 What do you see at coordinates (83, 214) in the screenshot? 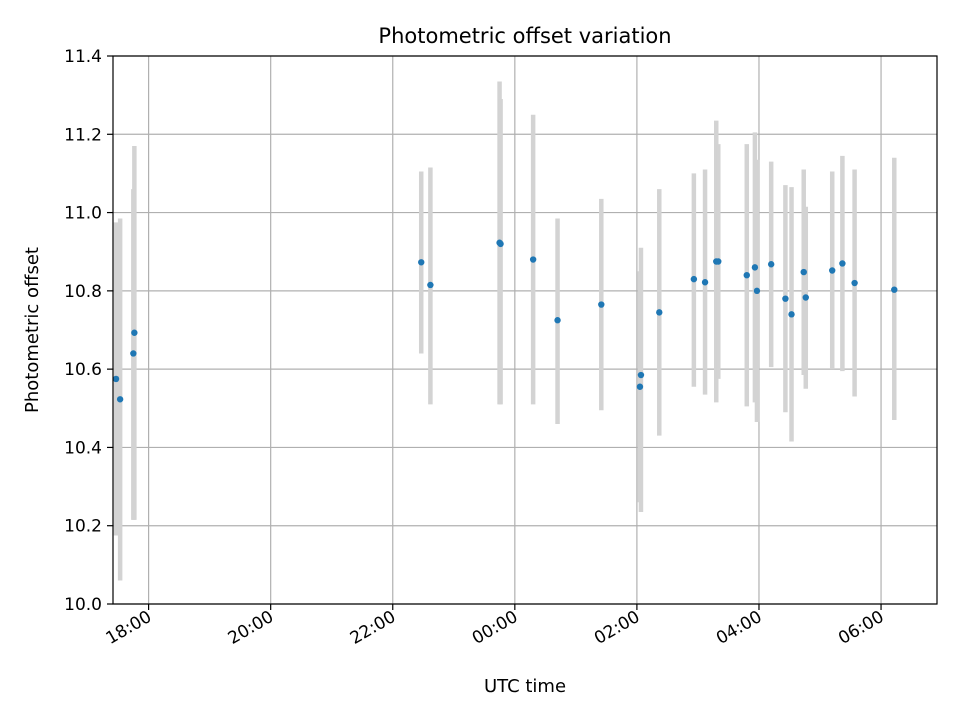
I see `y-tick-label: 11.0` at bounding box center [83, 214].